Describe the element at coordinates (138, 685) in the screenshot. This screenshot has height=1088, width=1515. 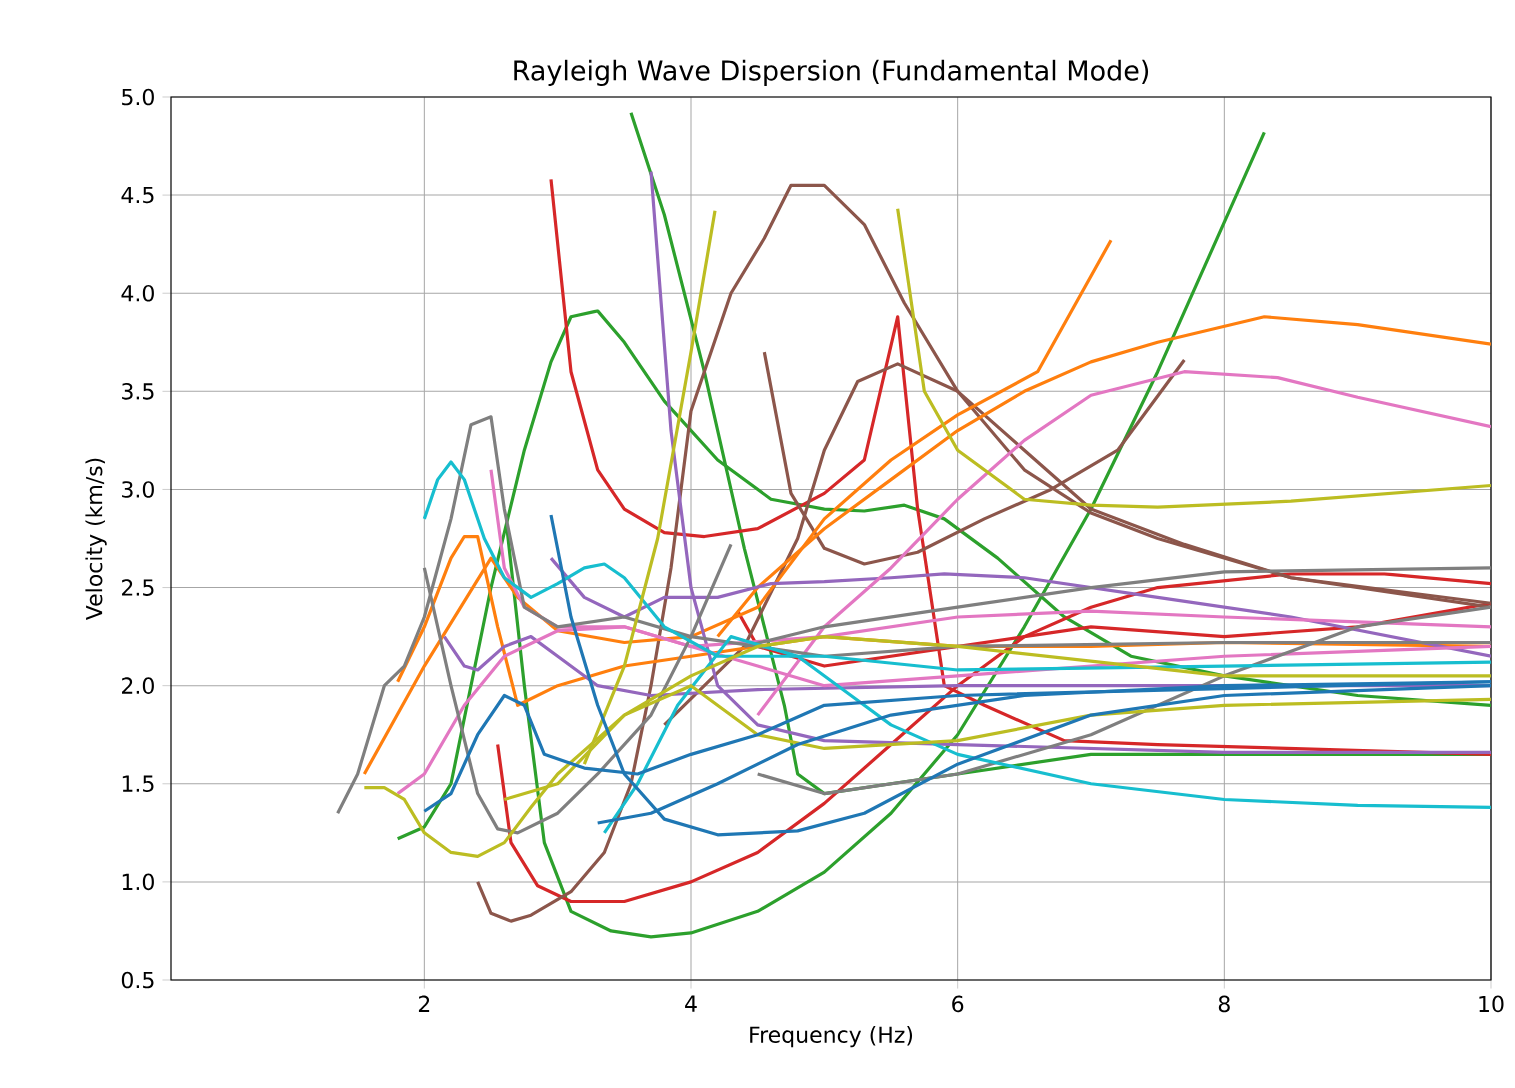
I see `y-tick-label: 2.0` at that location.